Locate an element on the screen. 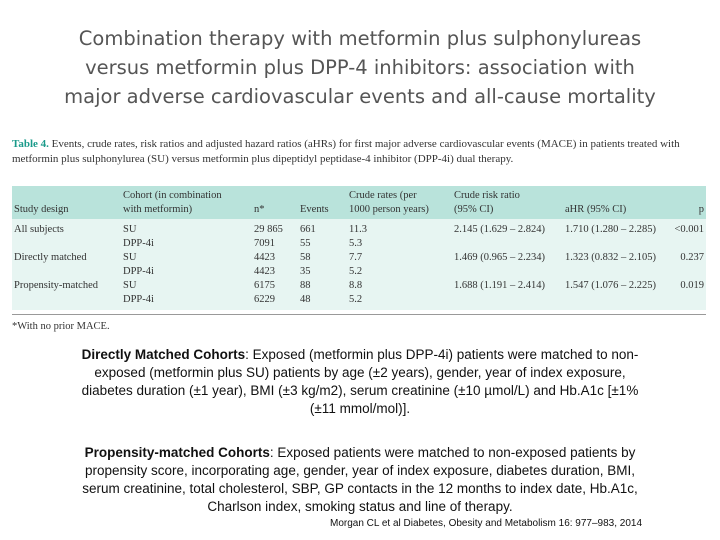  directly-matched-heading: Directly Matched Cohorts is located at coordinates (163, 354).